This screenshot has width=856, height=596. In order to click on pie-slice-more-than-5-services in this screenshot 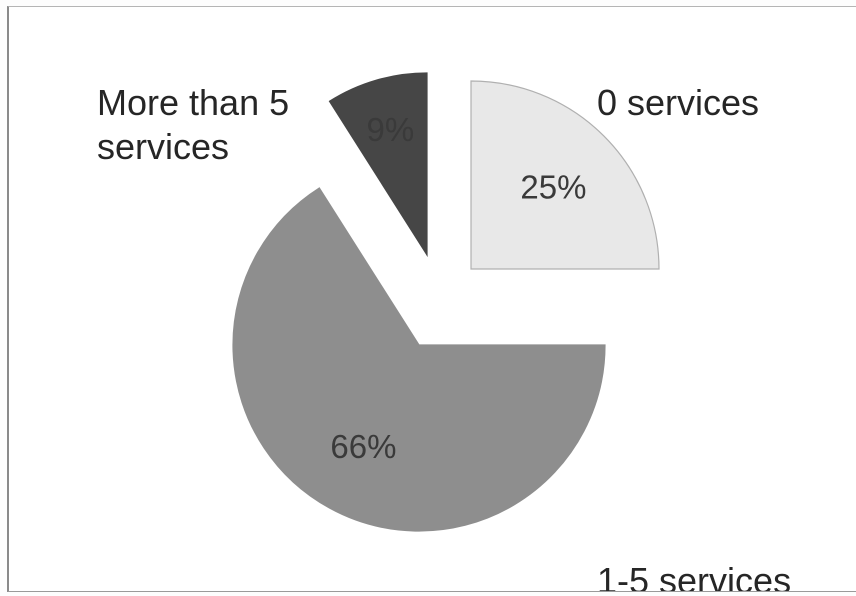, I will do `click(378, 165)`.